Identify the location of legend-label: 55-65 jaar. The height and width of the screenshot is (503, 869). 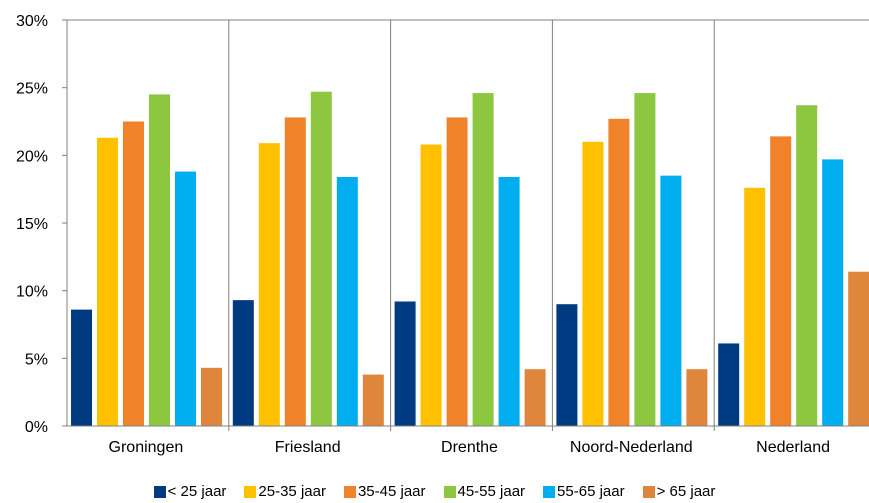
(591, 491).